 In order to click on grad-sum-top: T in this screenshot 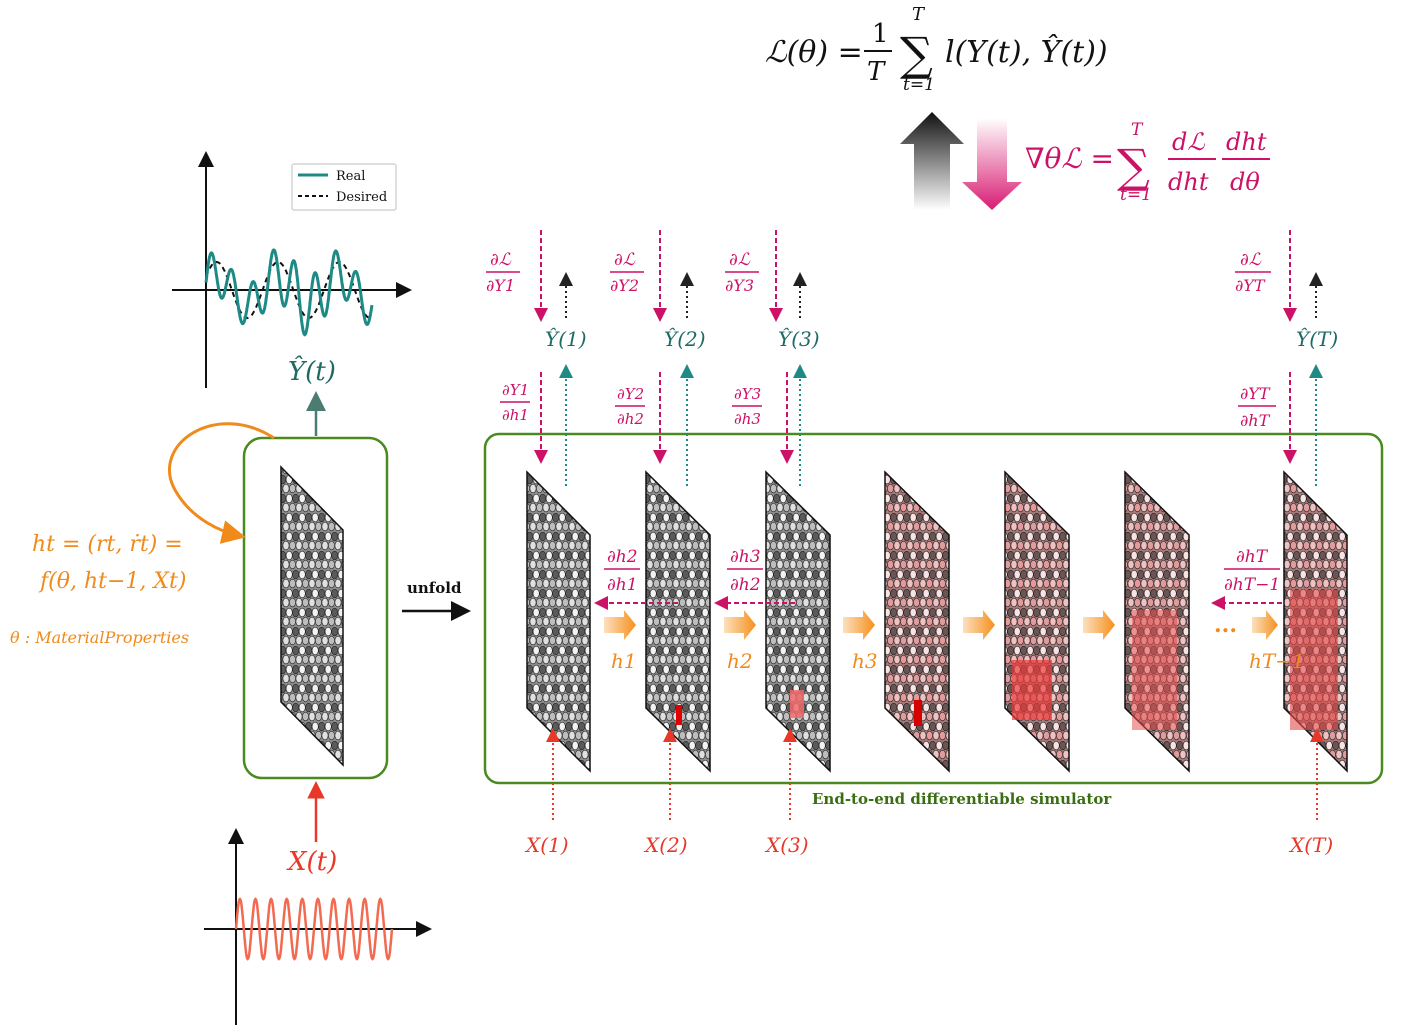, I will do `click(1137, 130)`.